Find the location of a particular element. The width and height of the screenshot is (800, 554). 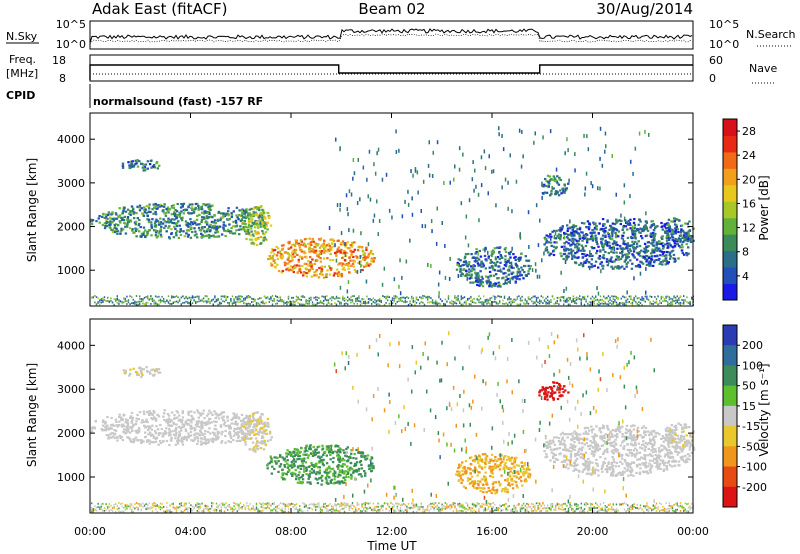

colorbar-frame is located at coordinates (730, 209).